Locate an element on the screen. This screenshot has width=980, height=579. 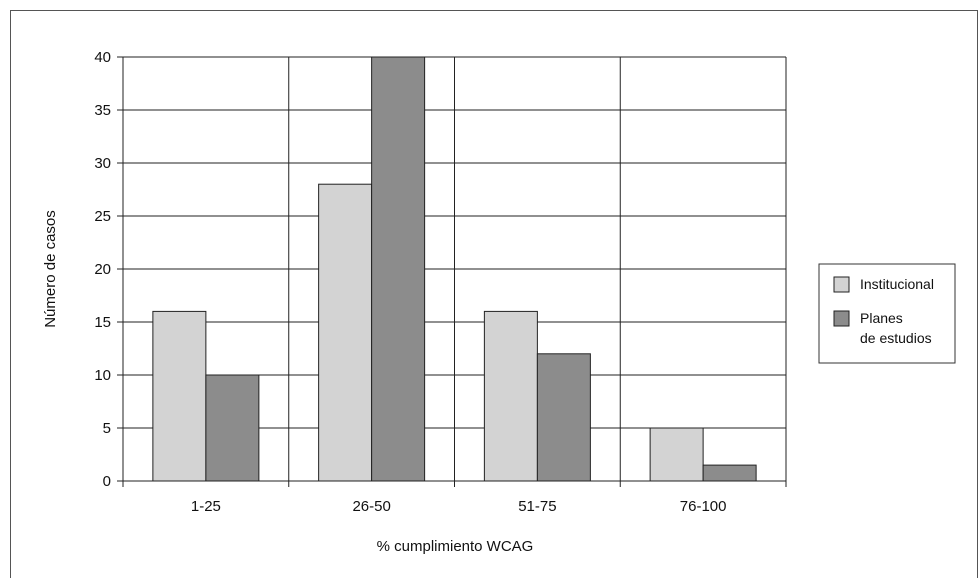
x-axis-title: % cumplimiento WCAG is located at coordinates (455, 546).